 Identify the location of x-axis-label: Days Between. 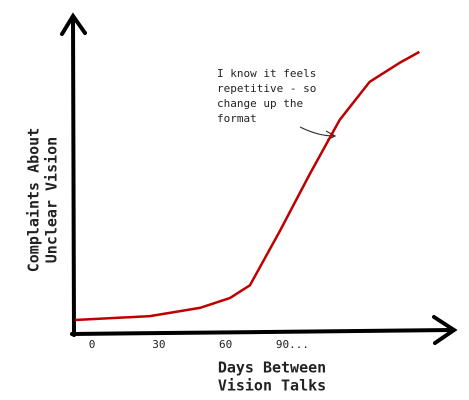
(272, 368).